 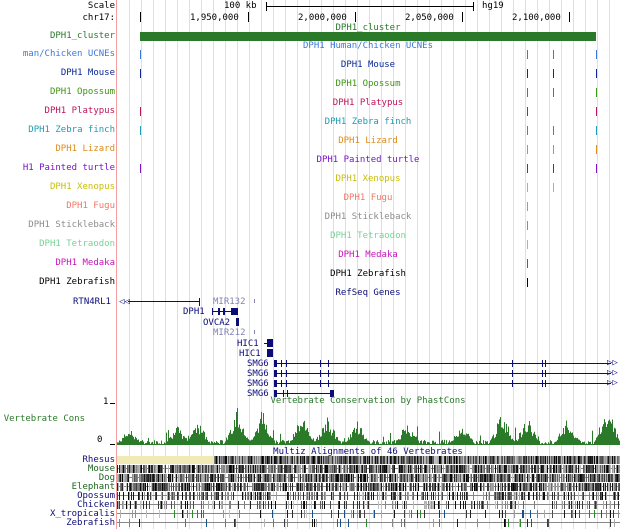 I want to click on gene-label-hic1-1: HIC1, so click(x=248, y=344).